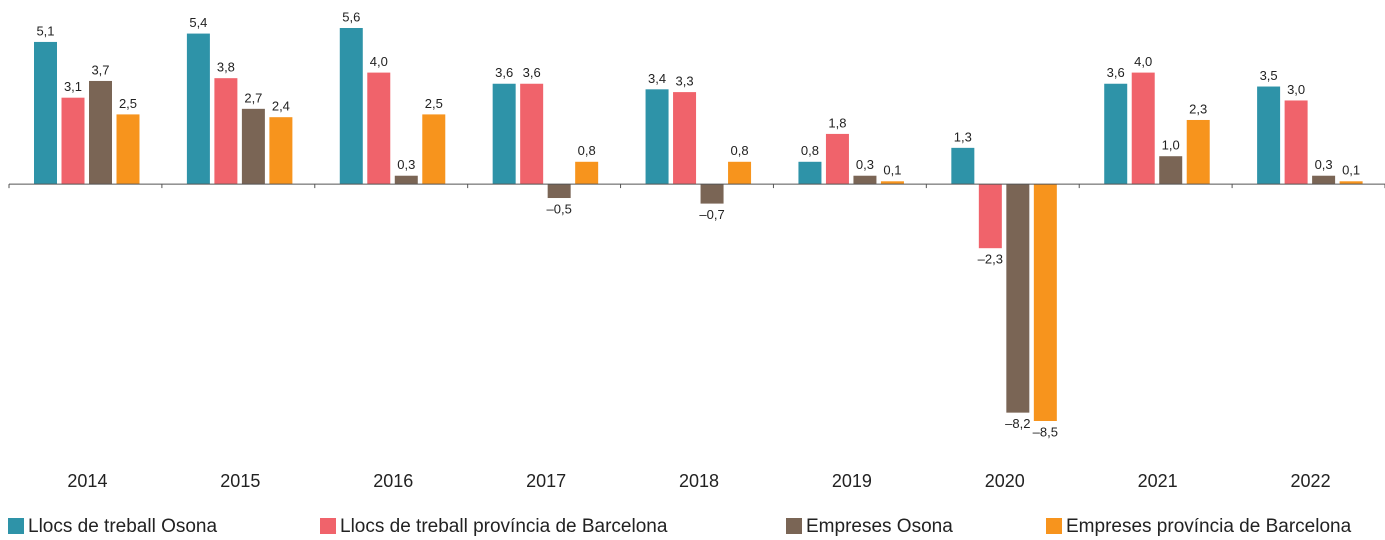  Describe the element at coordinates (1171, 145) in the screenshot. I see `data-label: 1,0` at that location.